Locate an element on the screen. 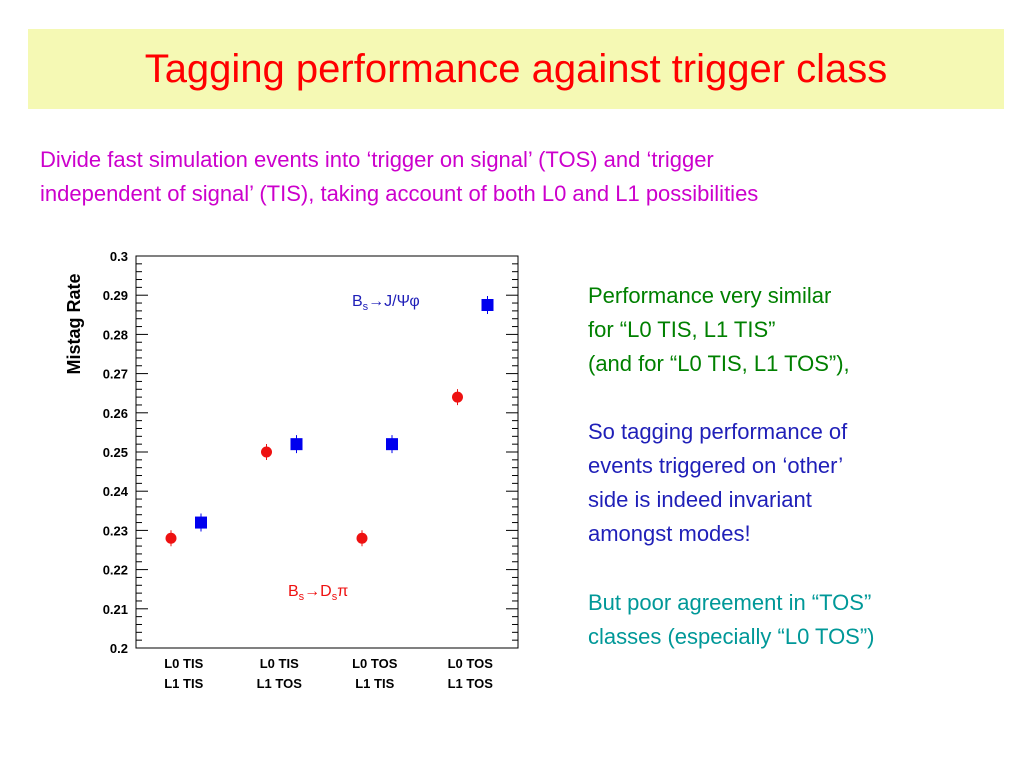 The height and width of the screenshot is (768, 1024). summary-line: But poor agreement in “TOS” is located at coordinates (730, 602).